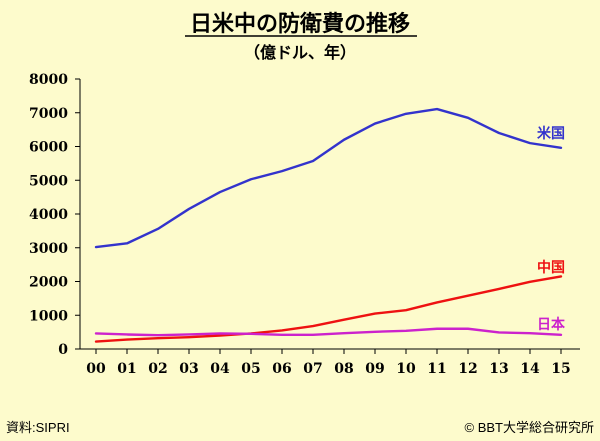 This screenshot has height=441, width=600. I want to click on x-tick-label: 06, so click(281, 369).